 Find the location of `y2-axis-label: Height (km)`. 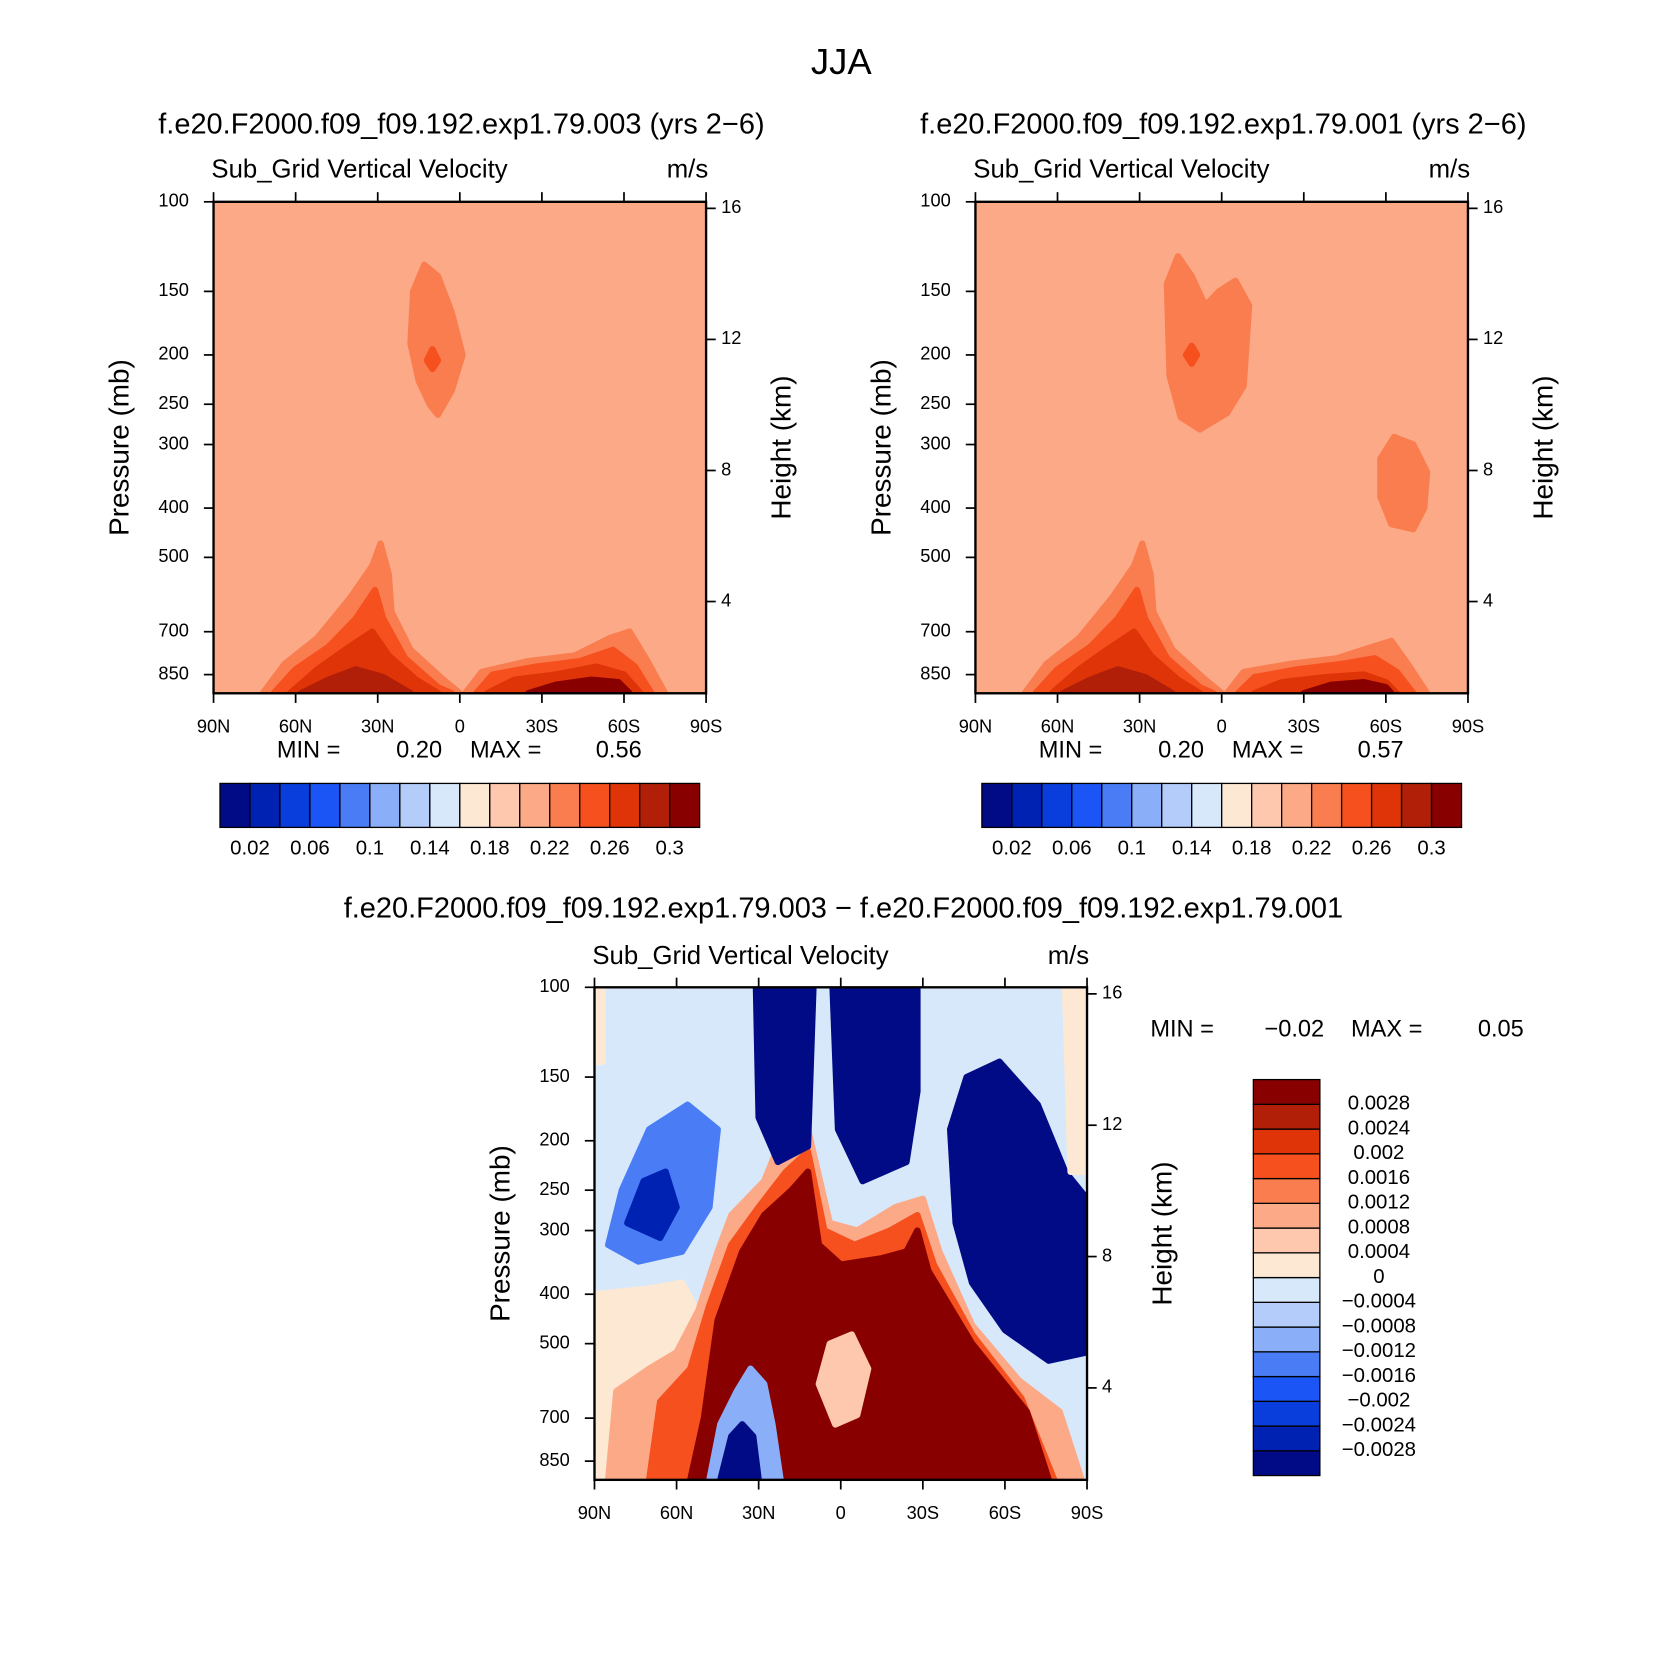

y2-axis-label: Height (km) is located at coordinates (1543, 447).